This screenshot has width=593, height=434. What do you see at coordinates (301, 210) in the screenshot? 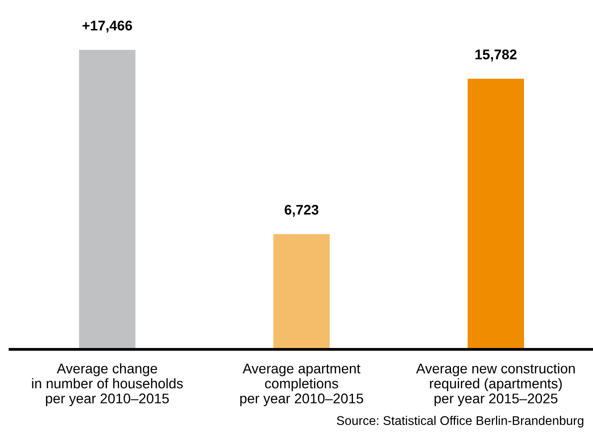
I see `data-label: 6,723` at bounding box center [301, 210].